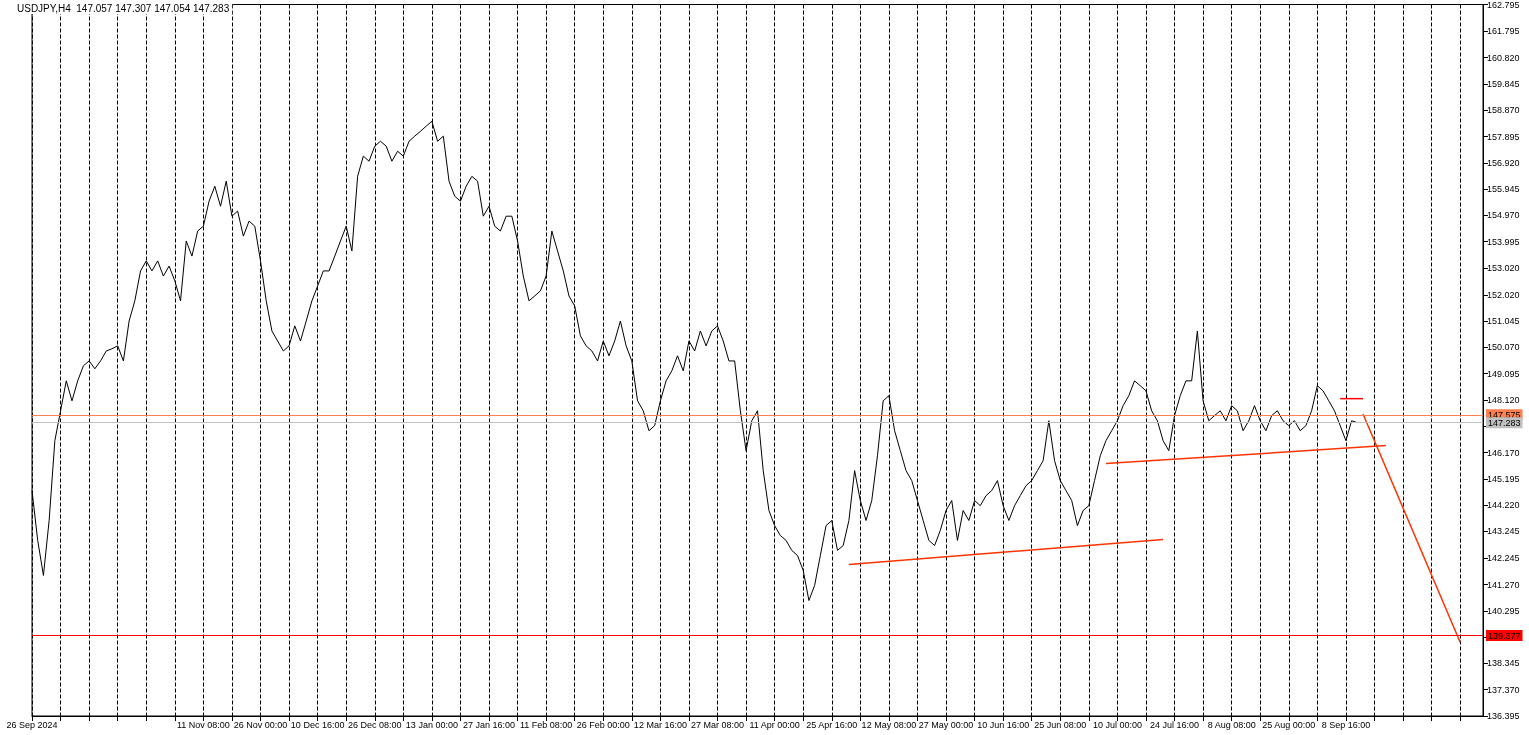 This screenshot has width=1529, height=735. Describe the element at coordinates (1117, 724) in the screenshot. I see `x-tick-label: 10 Jul 00:00` at that location.